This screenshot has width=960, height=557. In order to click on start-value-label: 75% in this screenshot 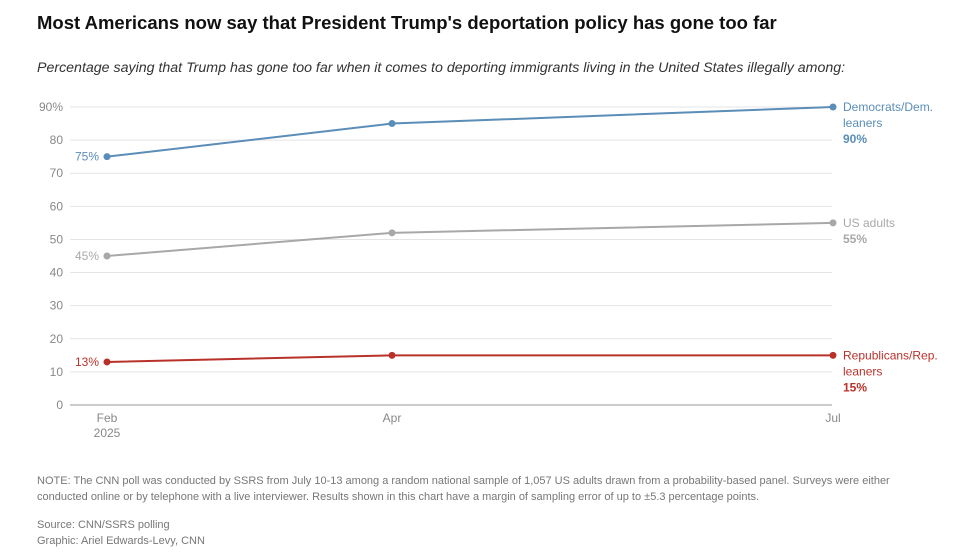, I will do `click(87, 157)`.